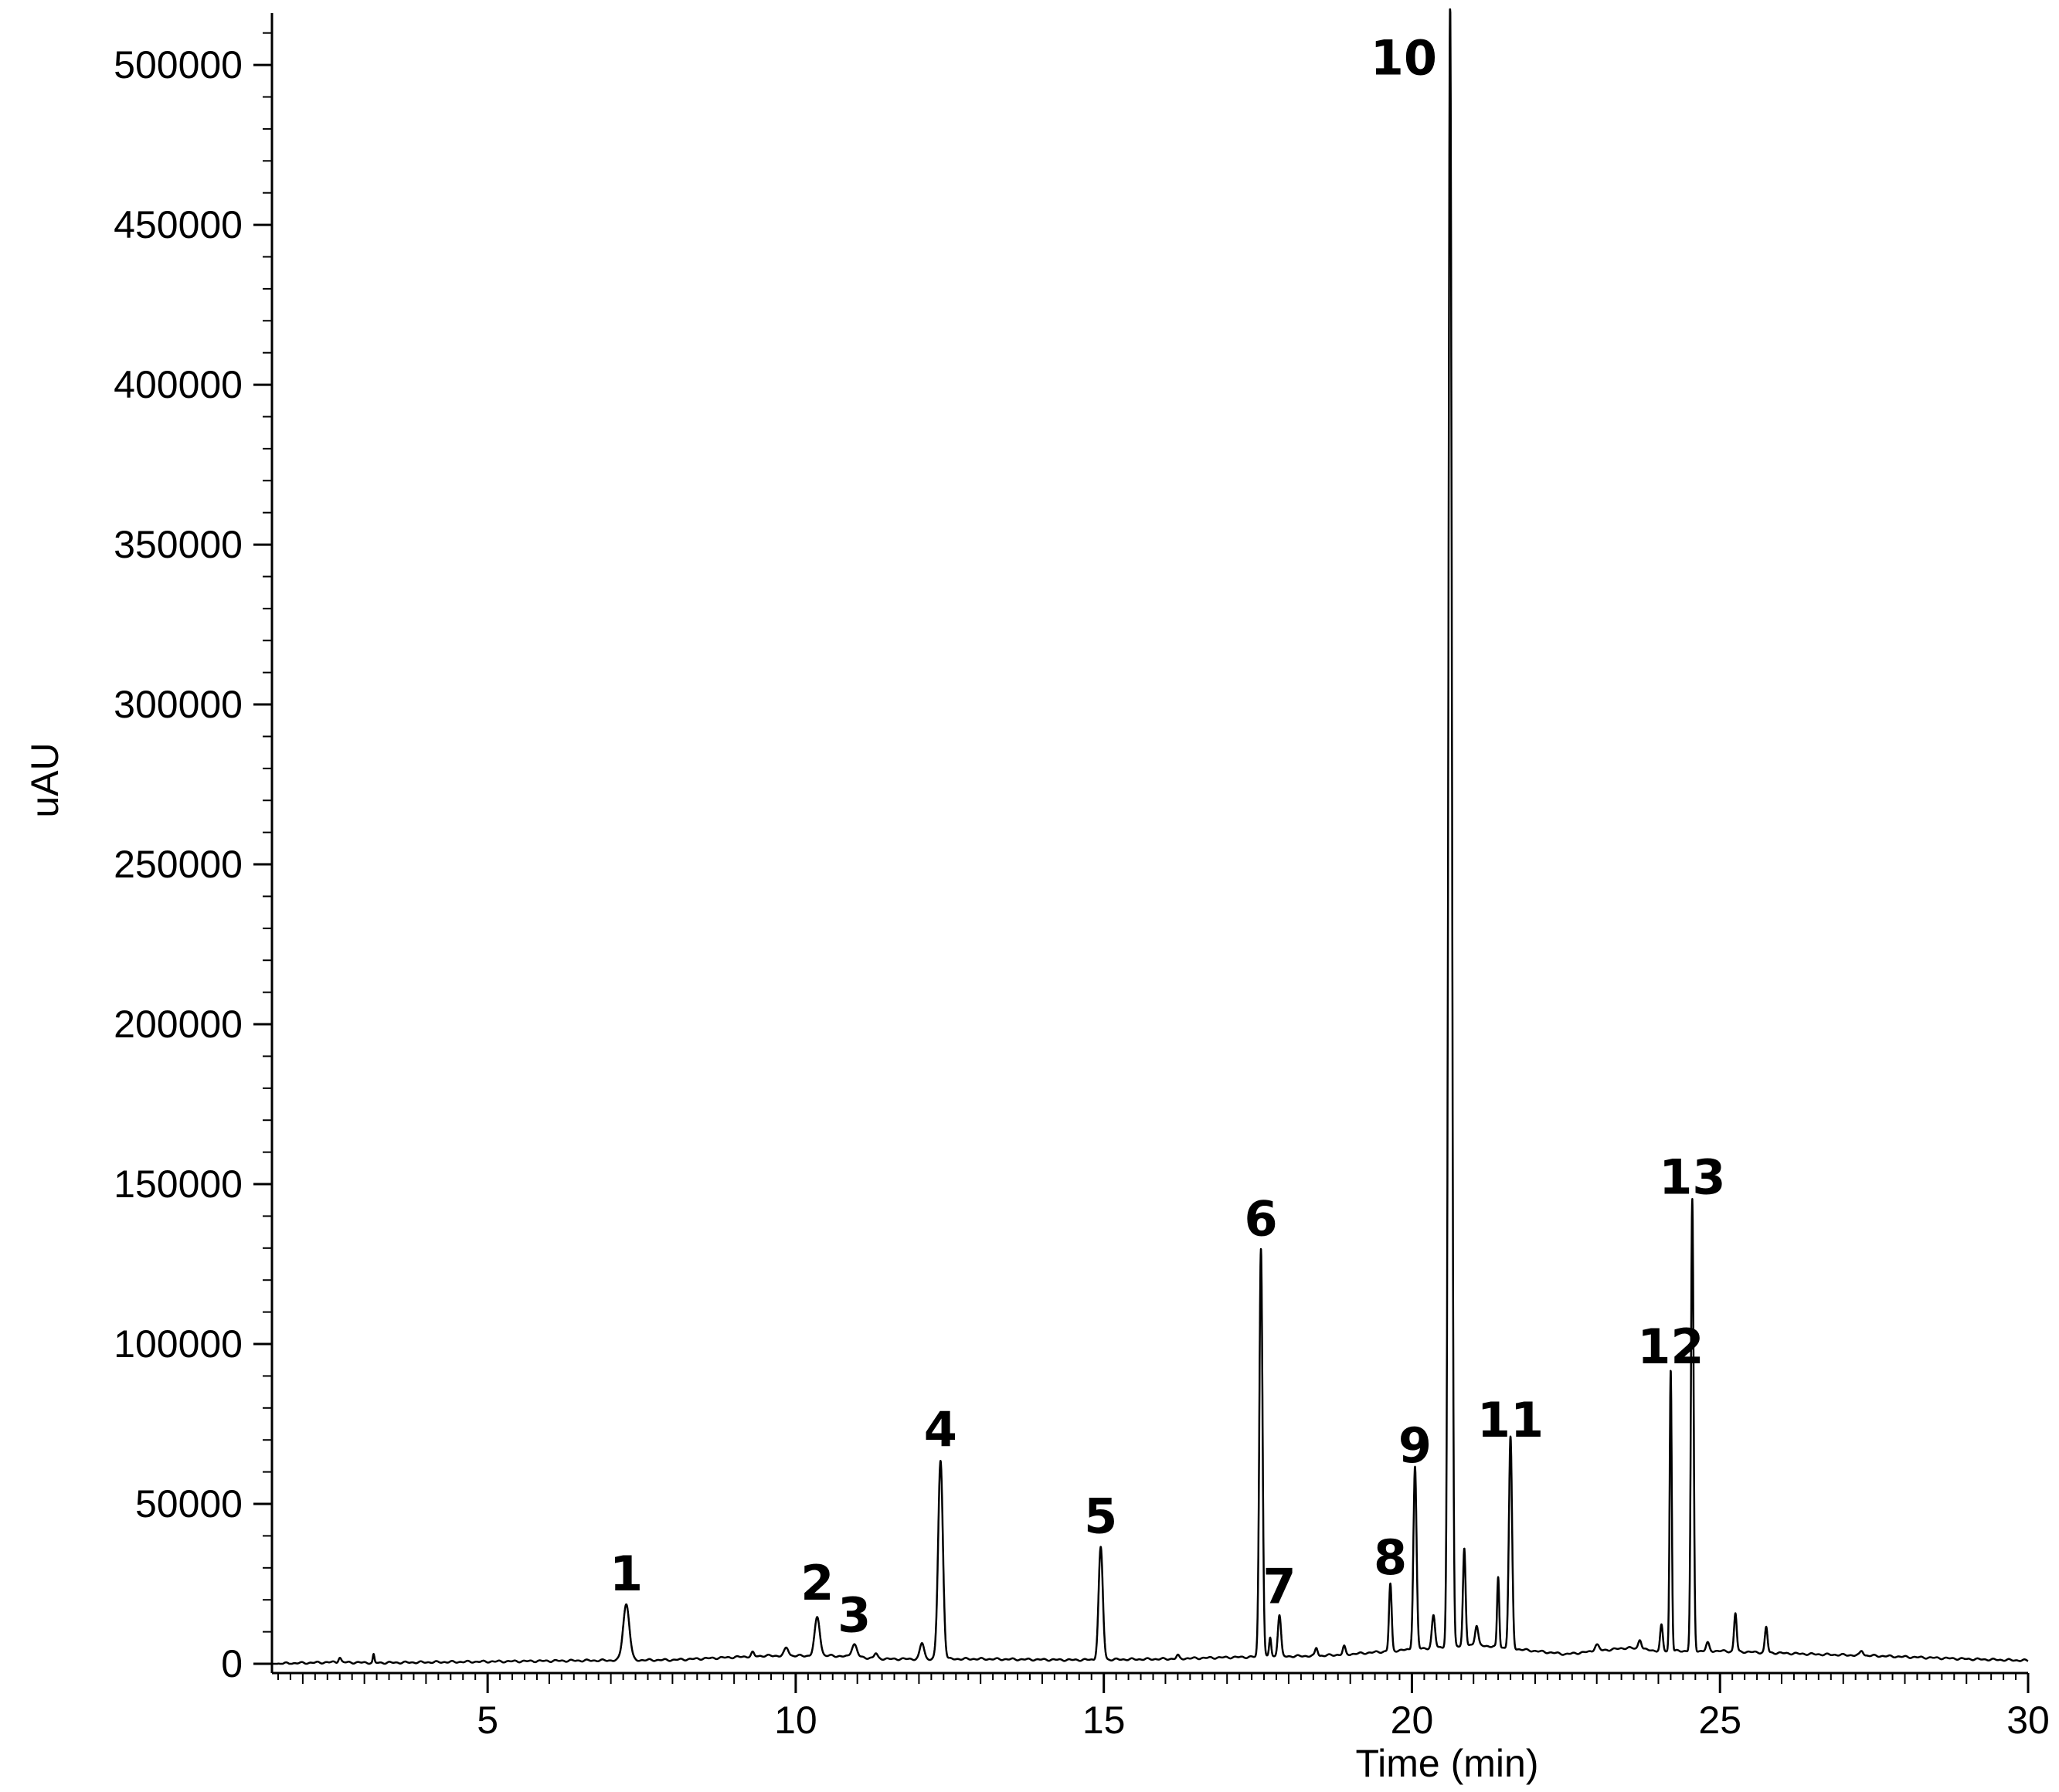  What do you see at coordinates (487, 1720) in the screenshot?
I see `x-tick-label: 5` at bounding box center [487, 1720].